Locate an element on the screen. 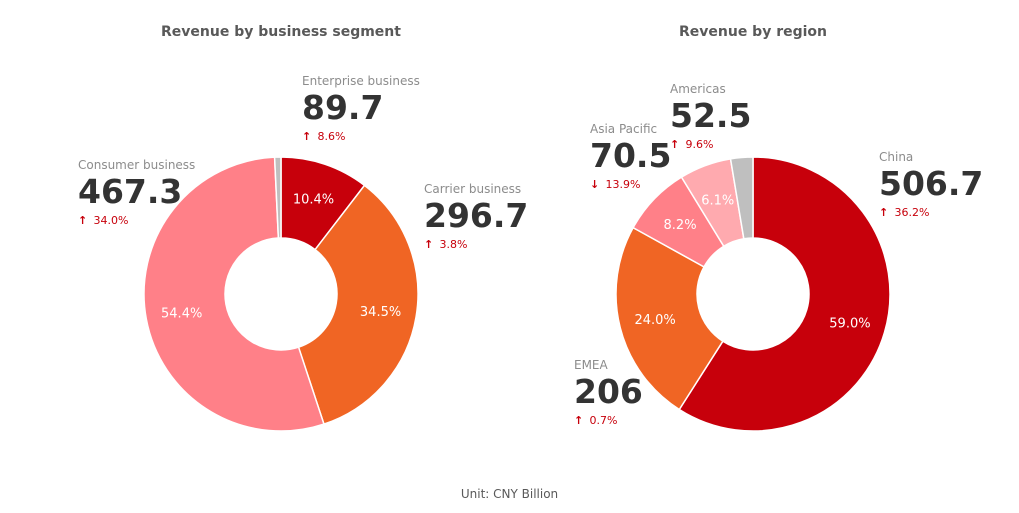  percent-label-1-emea: 24.0% is located at coordinates (654, 320).